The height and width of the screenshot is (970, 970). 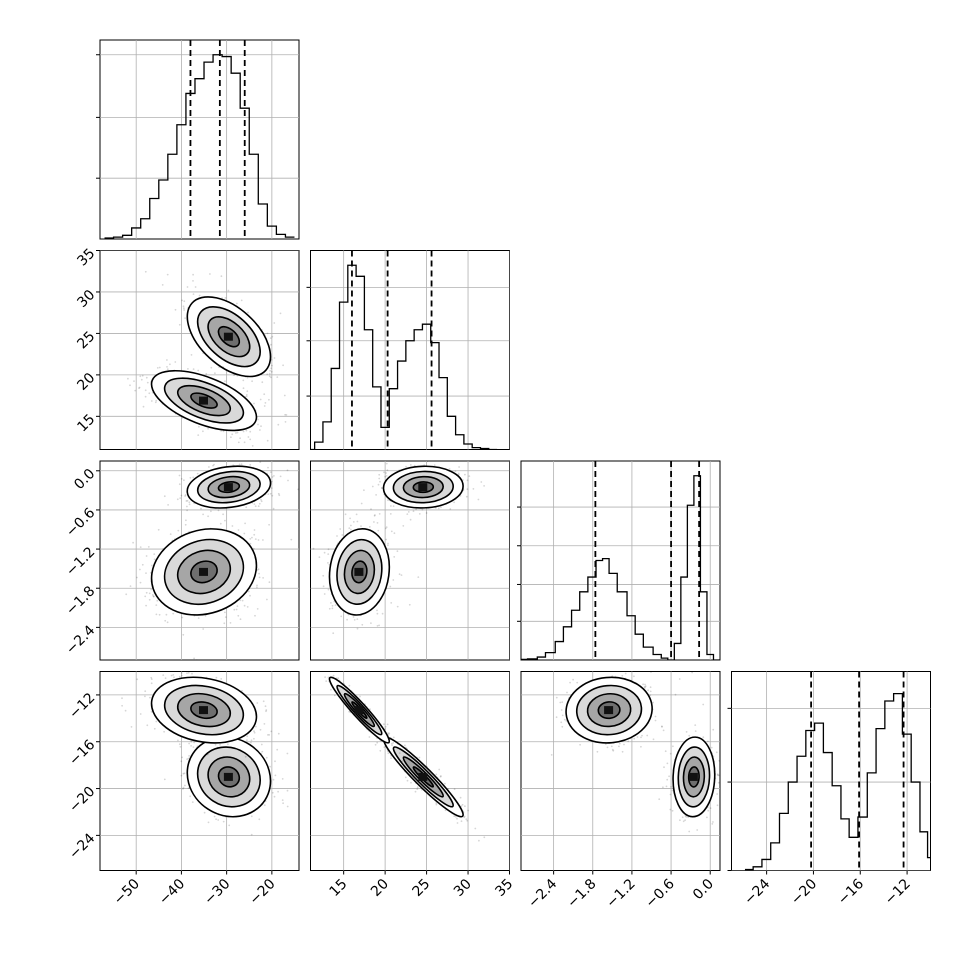 What do you see at coordinates (172, 892) in the screenshot?
I see `x-tick-label: −40` at bounding box center [172, 892].